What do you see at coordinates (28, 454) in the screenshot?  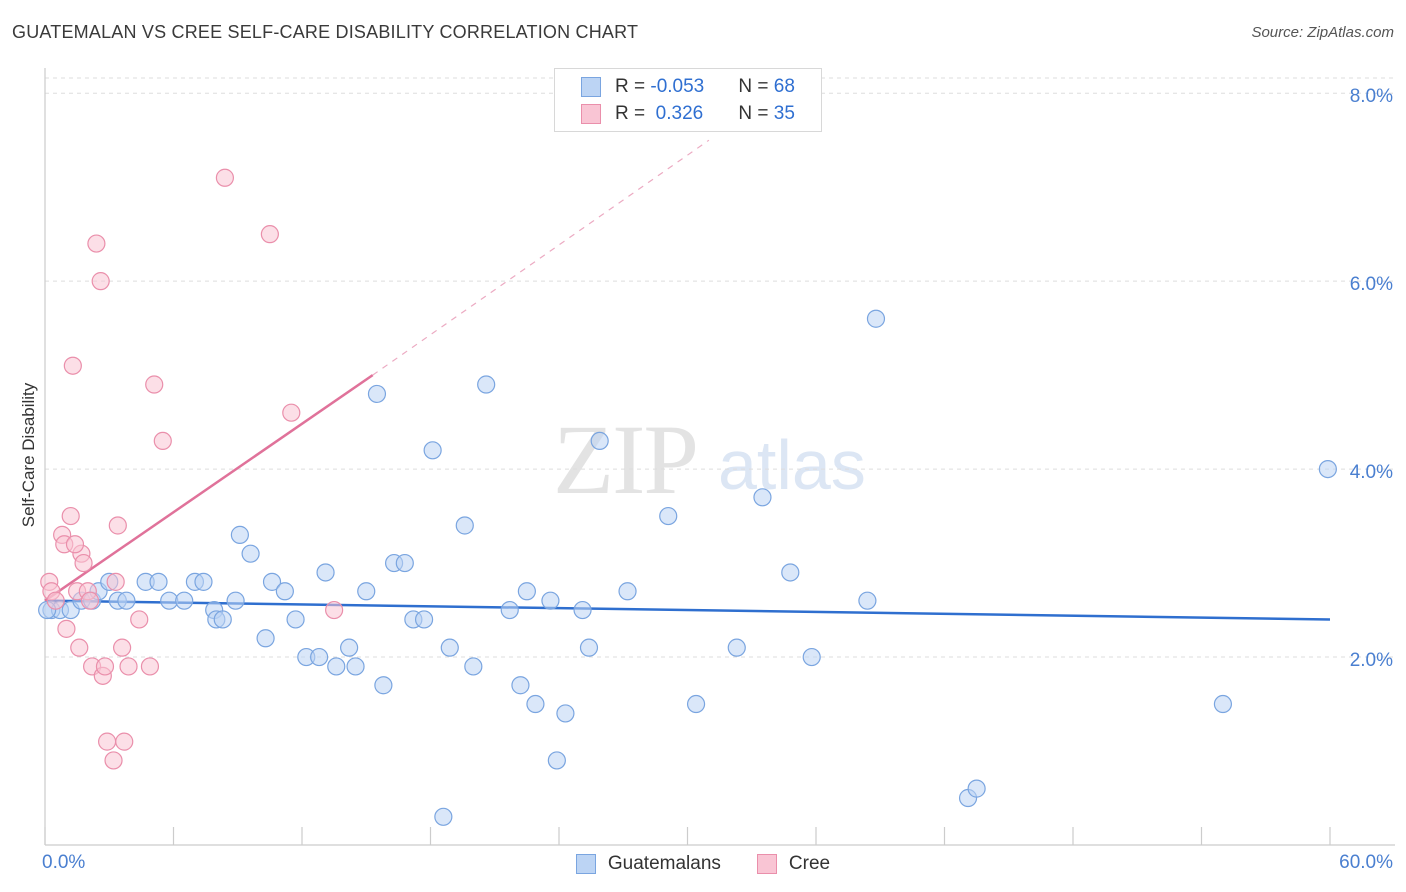 I see `y-axis-label: Self-Care Disability` at bounding box center [28, 454].